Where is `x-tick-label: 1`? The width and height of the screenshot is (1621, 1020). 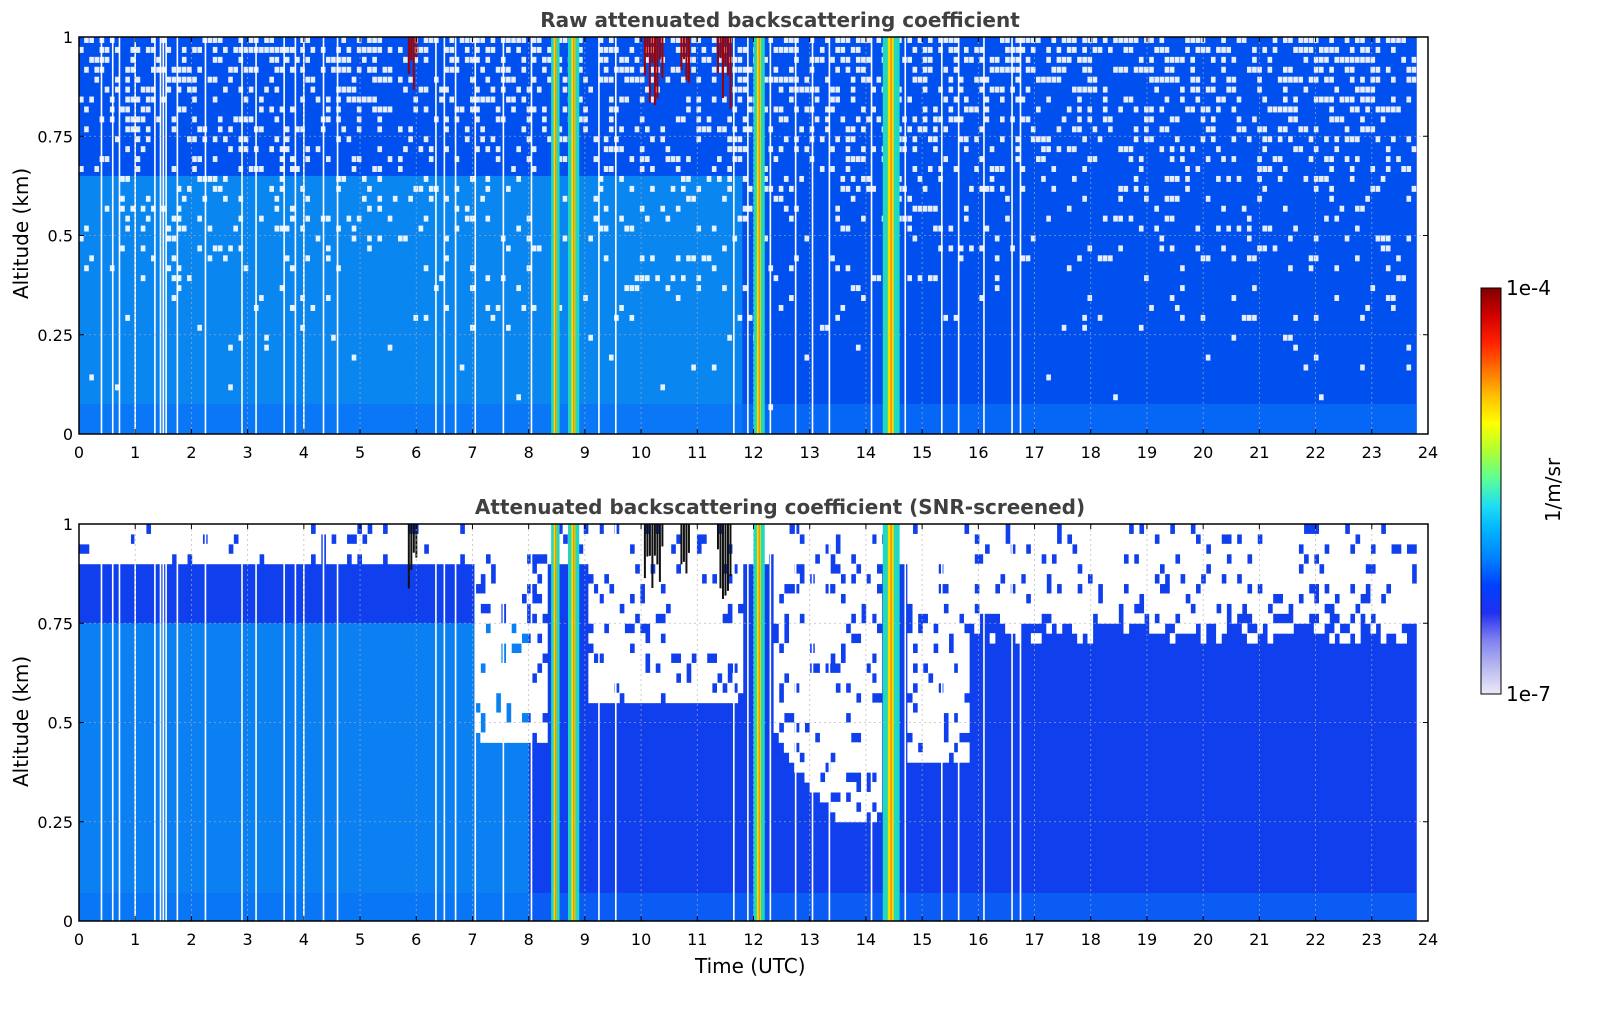 x-tick-label: 1 is located at coordinates (135, 452).